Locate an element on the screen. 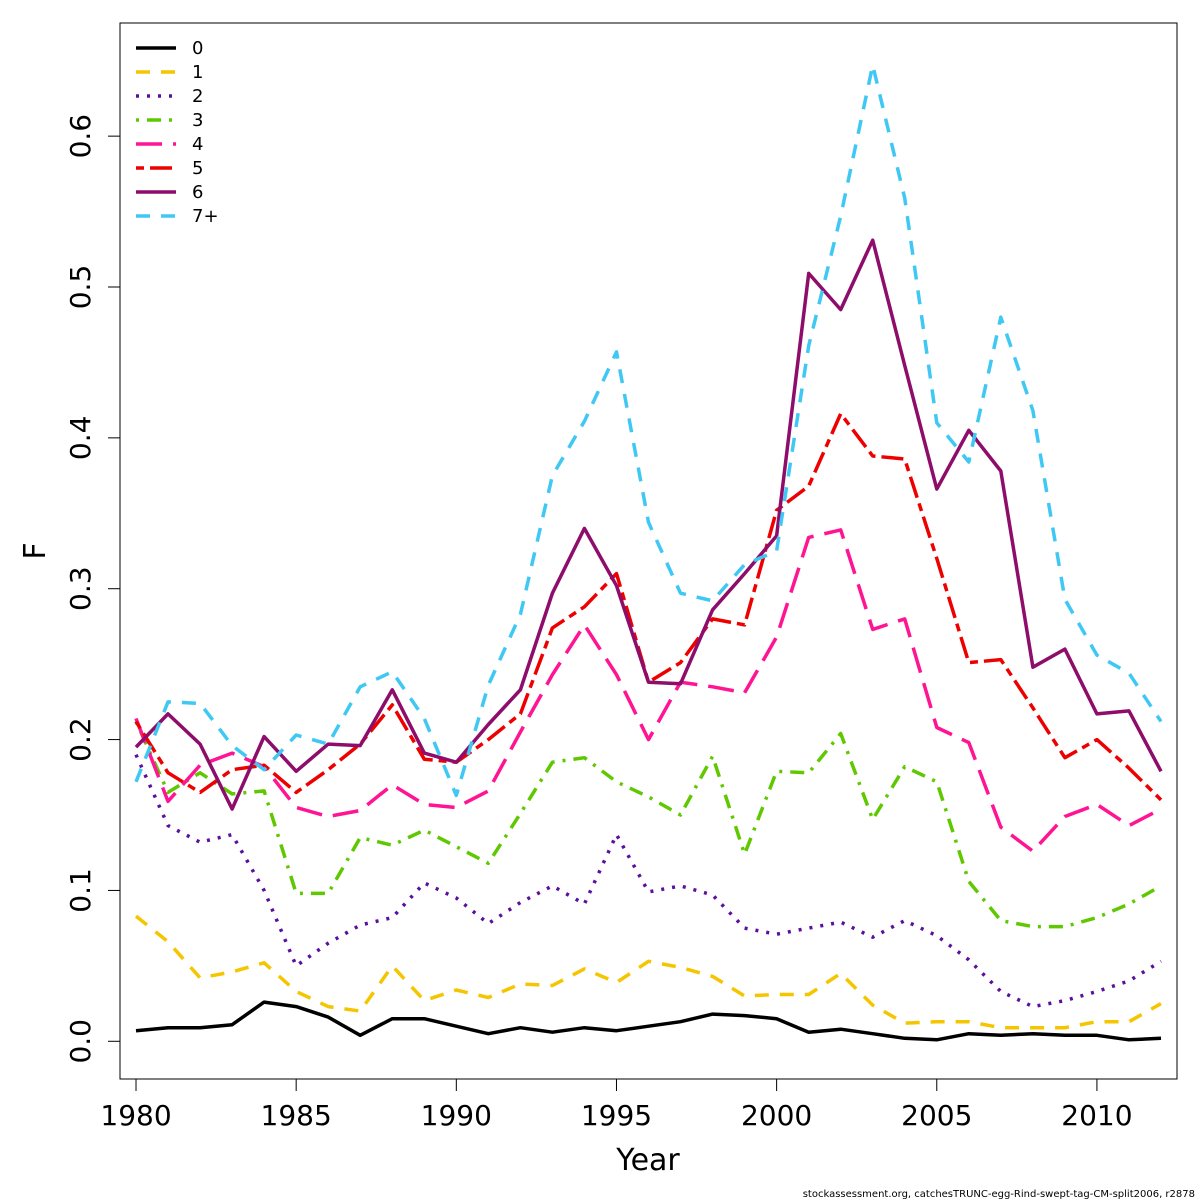  x-tick-label: 1990 is located at coordinates (456, 1115).